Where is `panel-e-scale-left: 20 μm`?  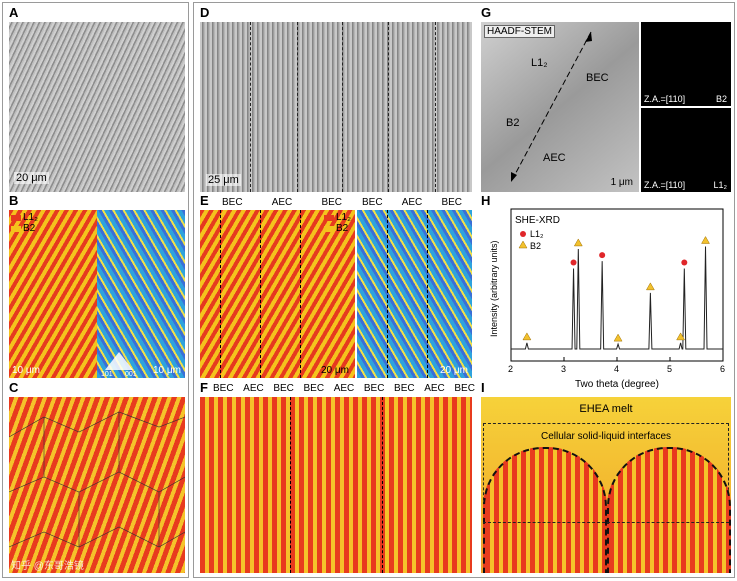
panel-e-scale-left: 20 μm is located at coordinates (335, 370).